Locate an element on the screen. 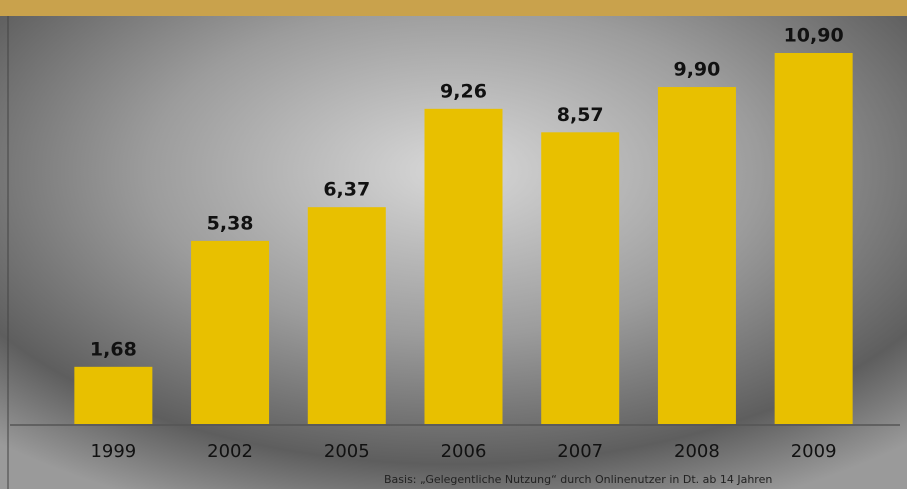 The width and height of the screenshot is (907, 489). value-label: 5,38 is located at coordinates (230, 223).